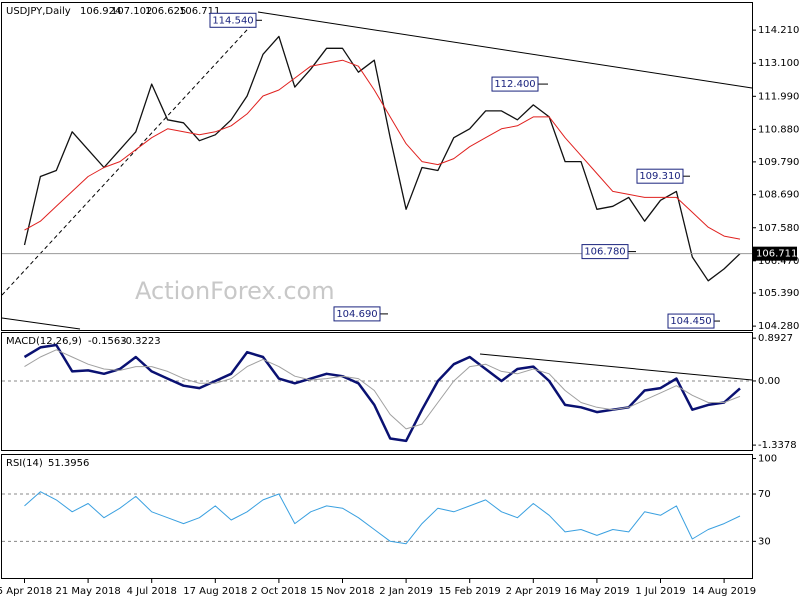 The width and height of the screenshot is (800, 600). I want to click on x-tick-label: 15 Feb 2019, so click(470, 591).